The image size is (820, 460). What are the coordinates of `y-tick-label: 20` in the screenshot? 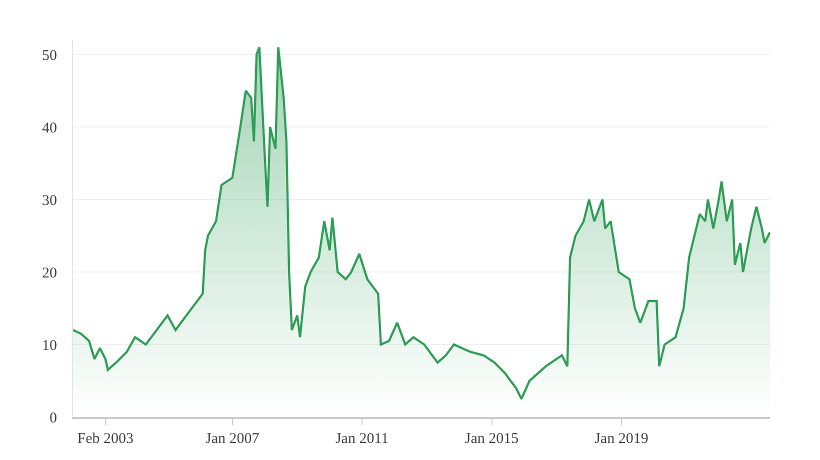 It's located at (49, 273).